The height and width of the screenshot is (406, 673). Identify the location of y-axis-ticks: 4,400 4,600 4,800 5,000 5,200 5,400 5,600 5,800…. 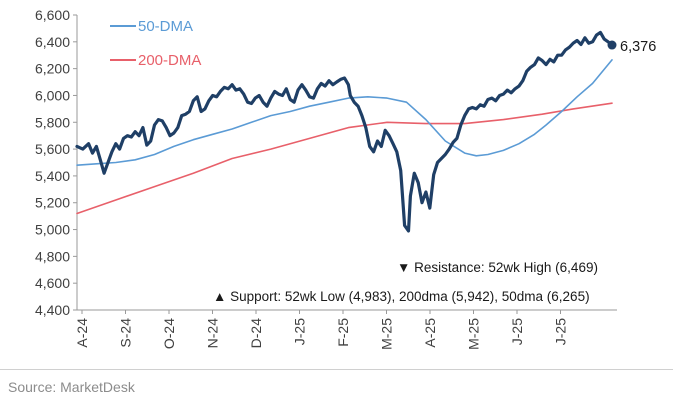
(56, 162).